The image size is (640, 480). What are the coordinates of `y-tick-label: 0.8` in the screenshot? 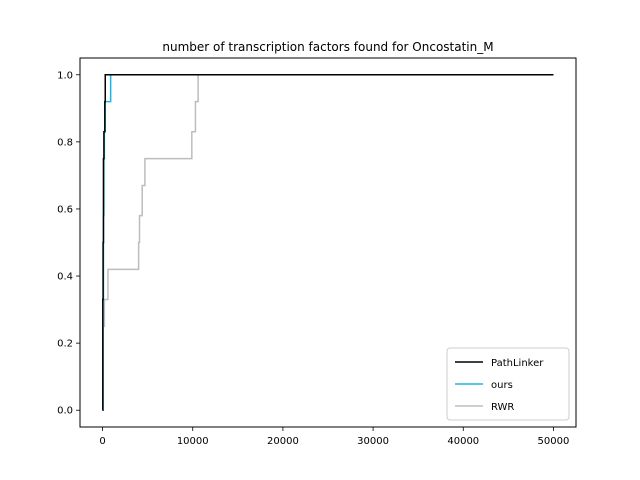 It's located at (65, 142).